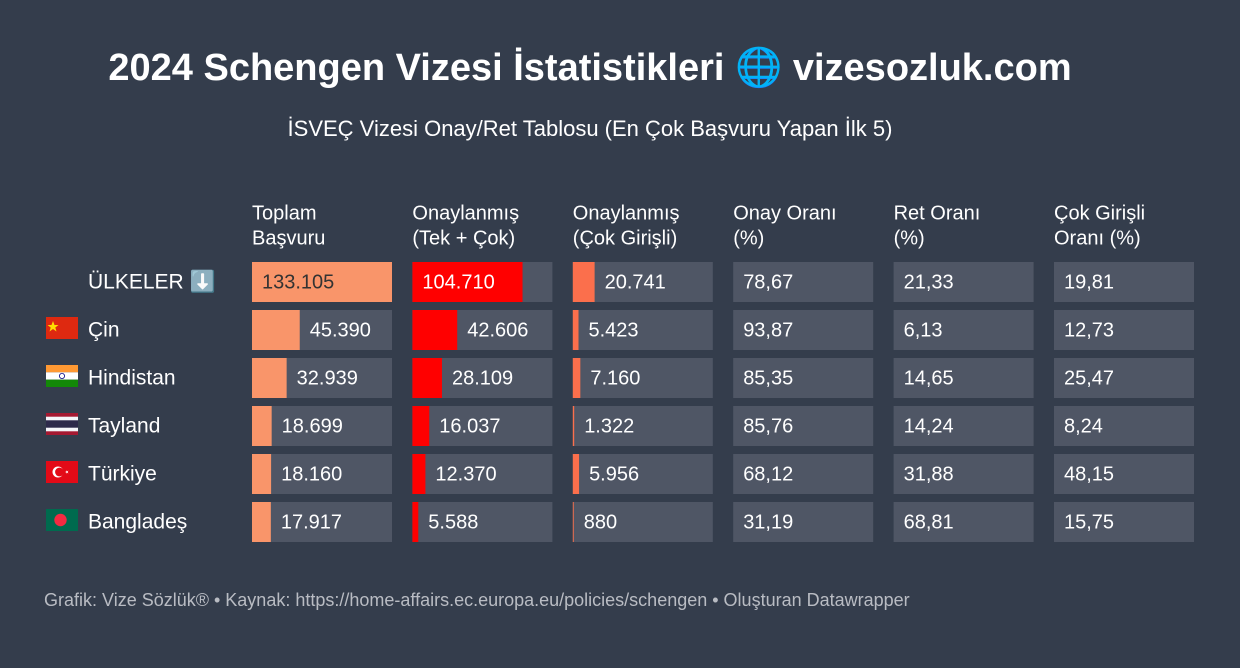 The image size is (1240, 668). I want to click on column-header: Çok Girişli, so click(1099, 213).